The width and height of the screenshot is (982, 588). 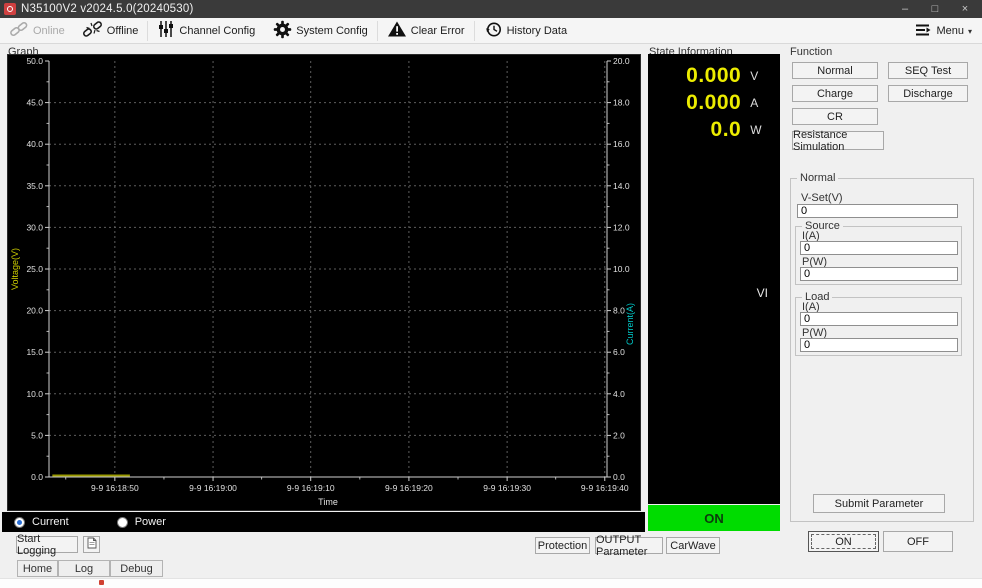 I want to click on trace-select-bar: Current Power, so click(x=323, y=522).